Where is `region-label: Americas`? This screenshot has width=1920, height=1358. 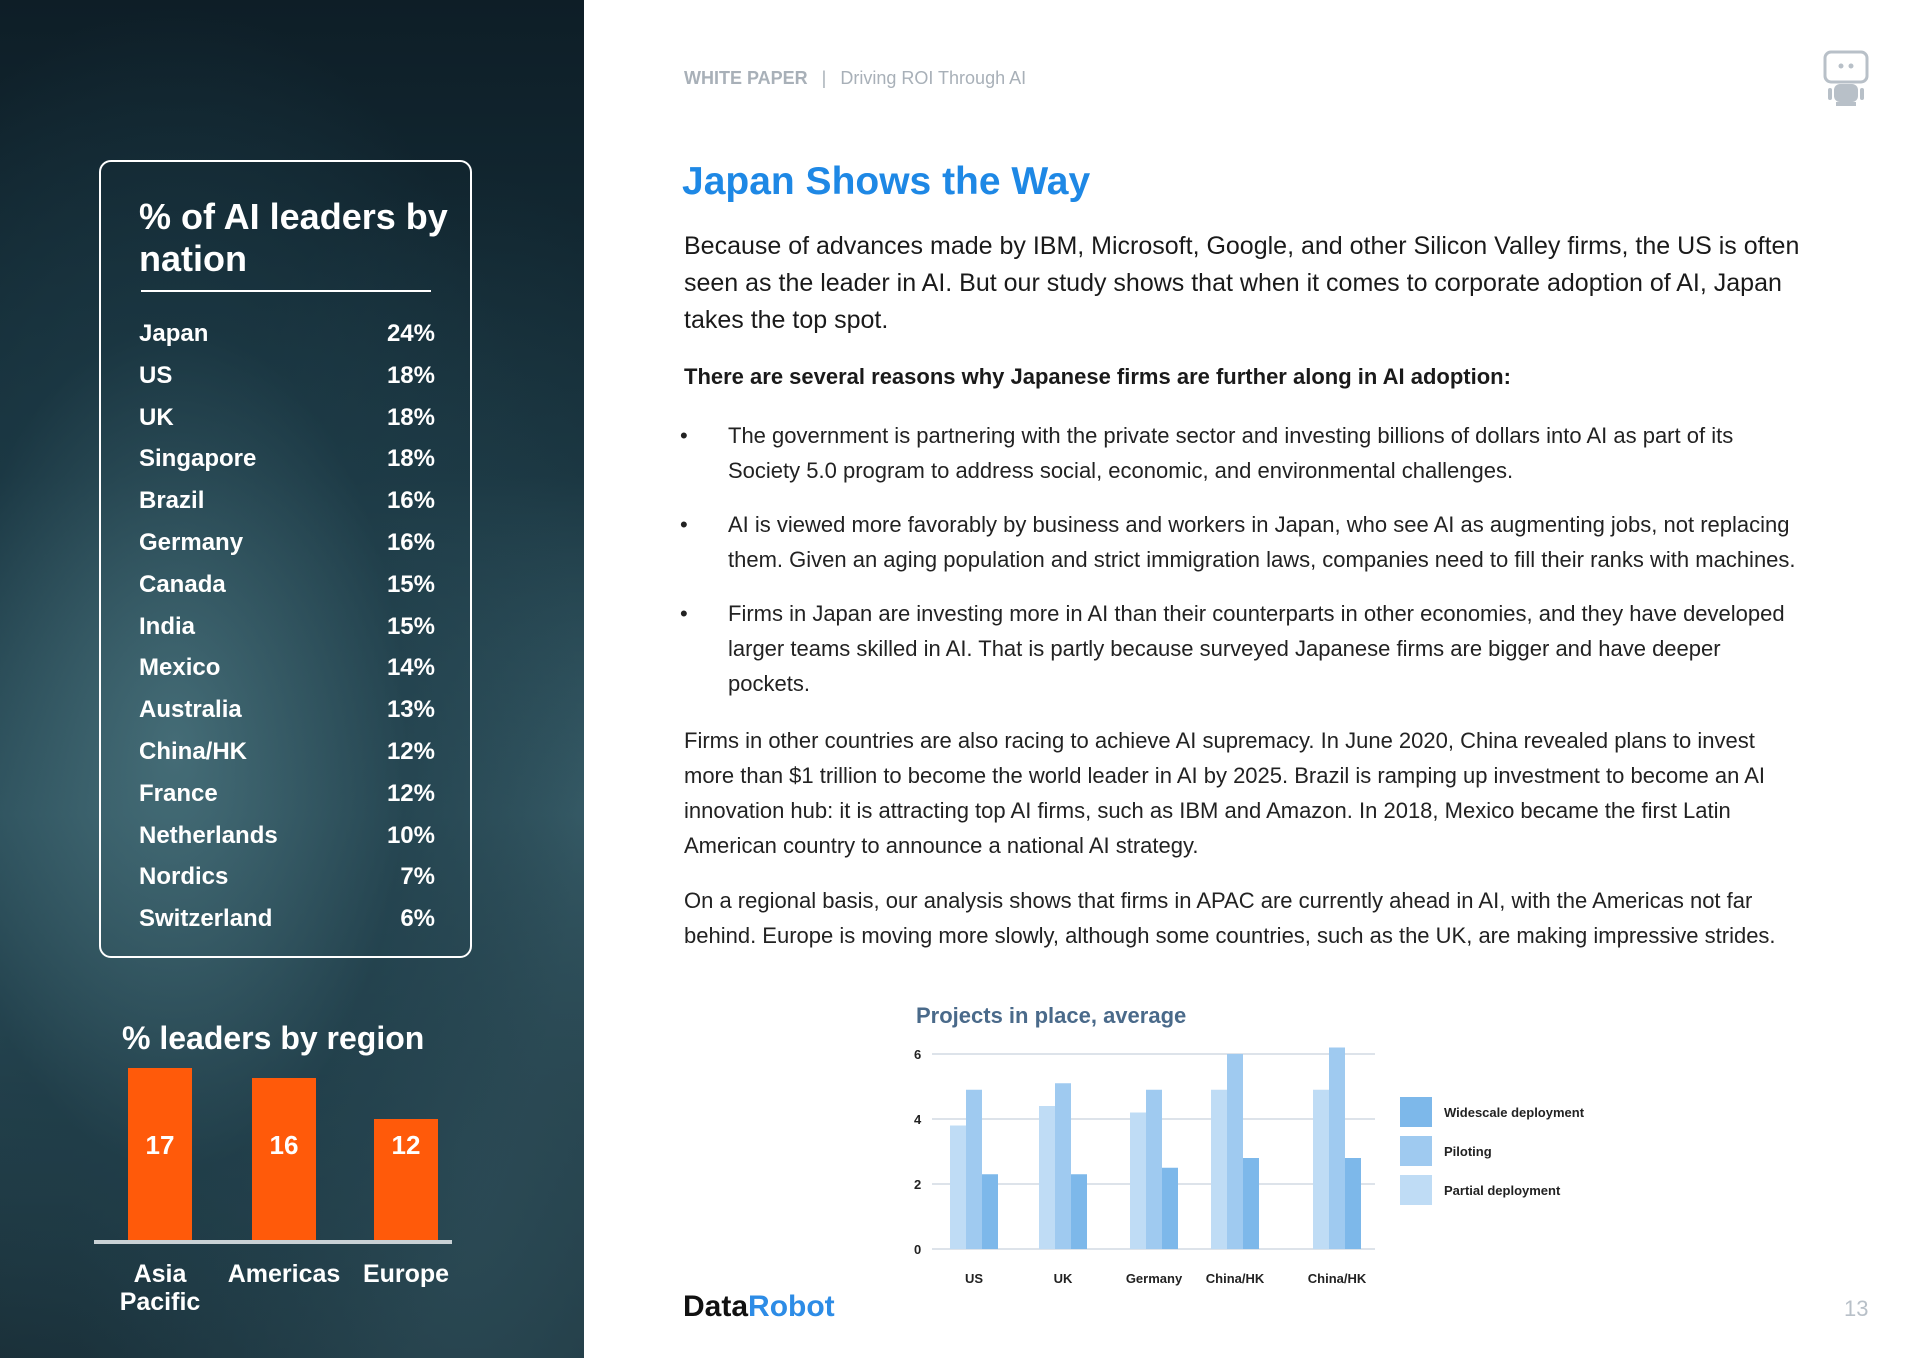
region-label: Americas is located at coordinates (284, 1274).